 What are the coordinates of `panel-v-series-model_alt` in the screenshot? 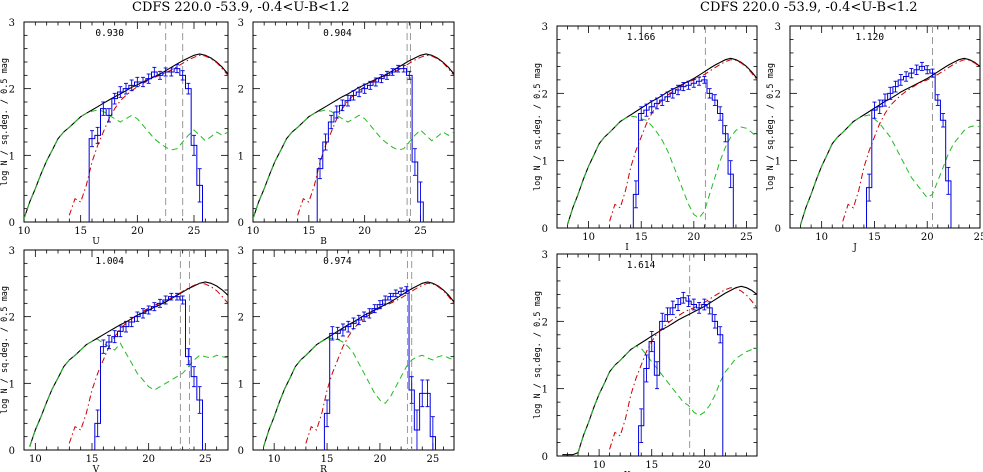 It's located at (148, 363).